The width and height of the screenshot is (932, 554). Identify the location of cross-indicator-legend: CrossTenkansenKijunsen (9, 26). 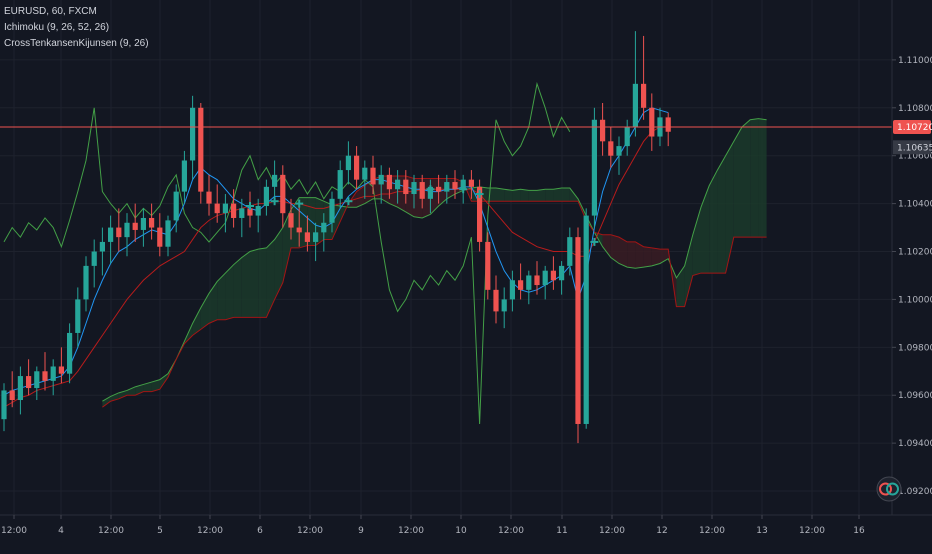
(76, 43).